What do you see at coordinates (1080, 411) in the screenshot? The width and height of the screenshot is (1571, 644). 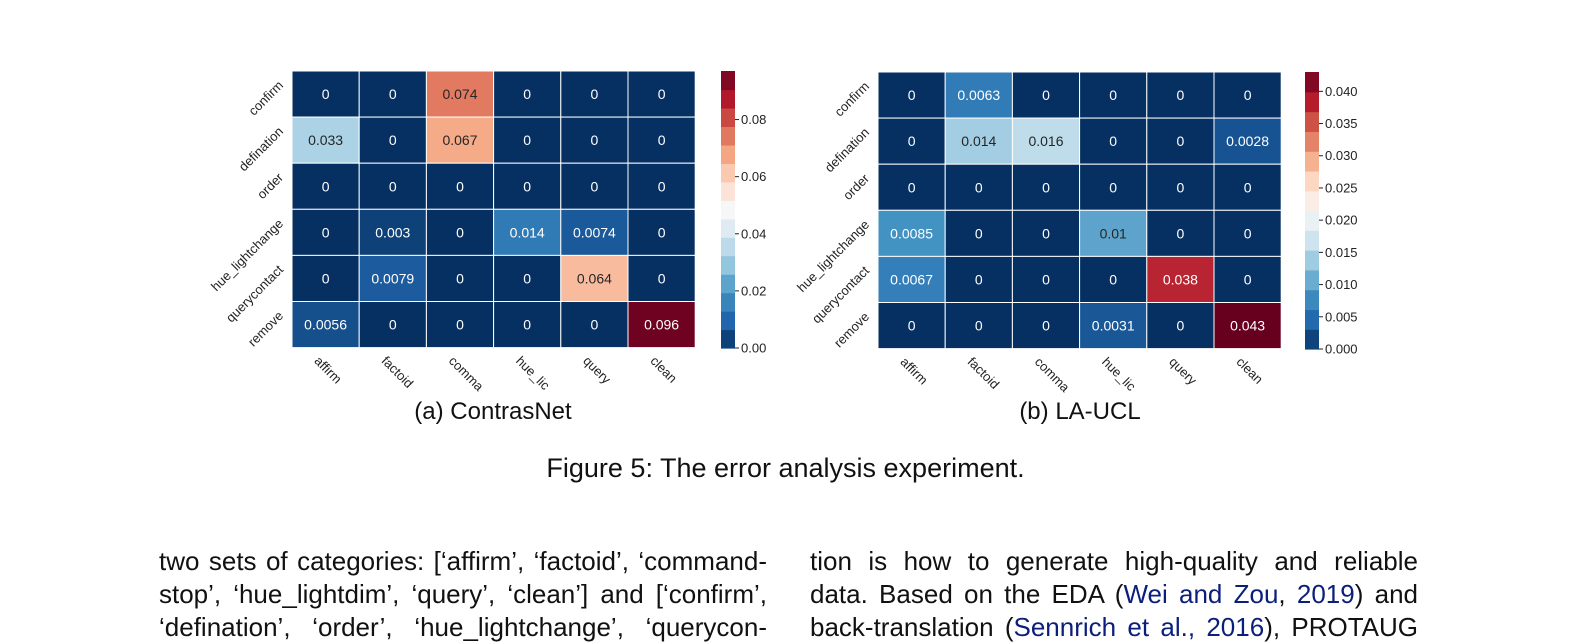 I see `subcaption-b: (b) LA-UCL` at bounding box center [1080, 411].